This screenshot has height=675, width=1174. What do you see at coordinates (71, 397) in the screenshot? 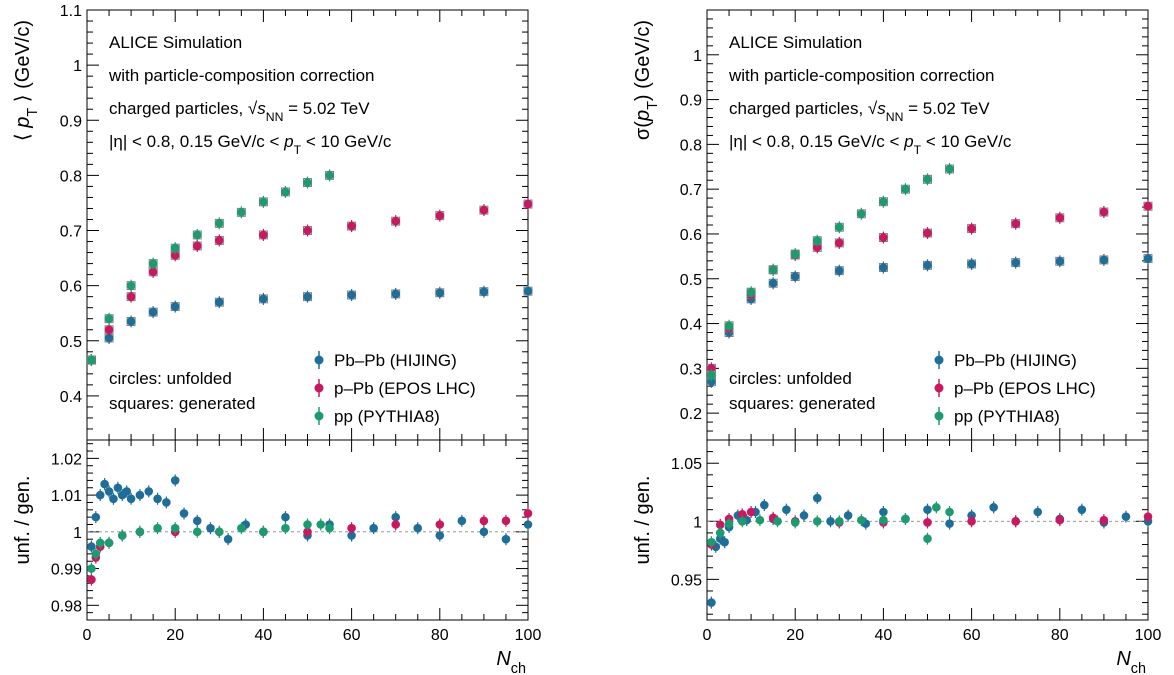
I see `y-tick-label: 0.4` at bounding box center [71, 397].